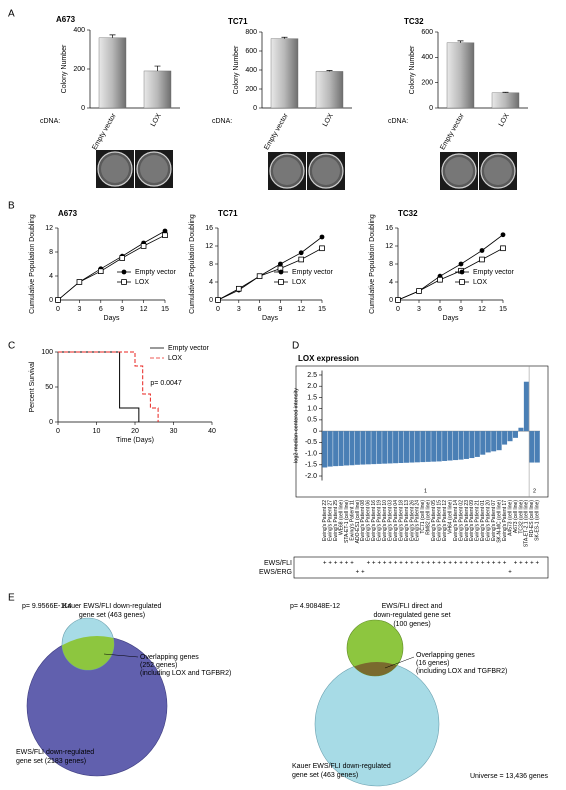 This screenshot has height=790, width=566. What do you see at coordinates (425, 491) in the screenshot?
I see `group-label: 1` at bounding box center [425, 491].